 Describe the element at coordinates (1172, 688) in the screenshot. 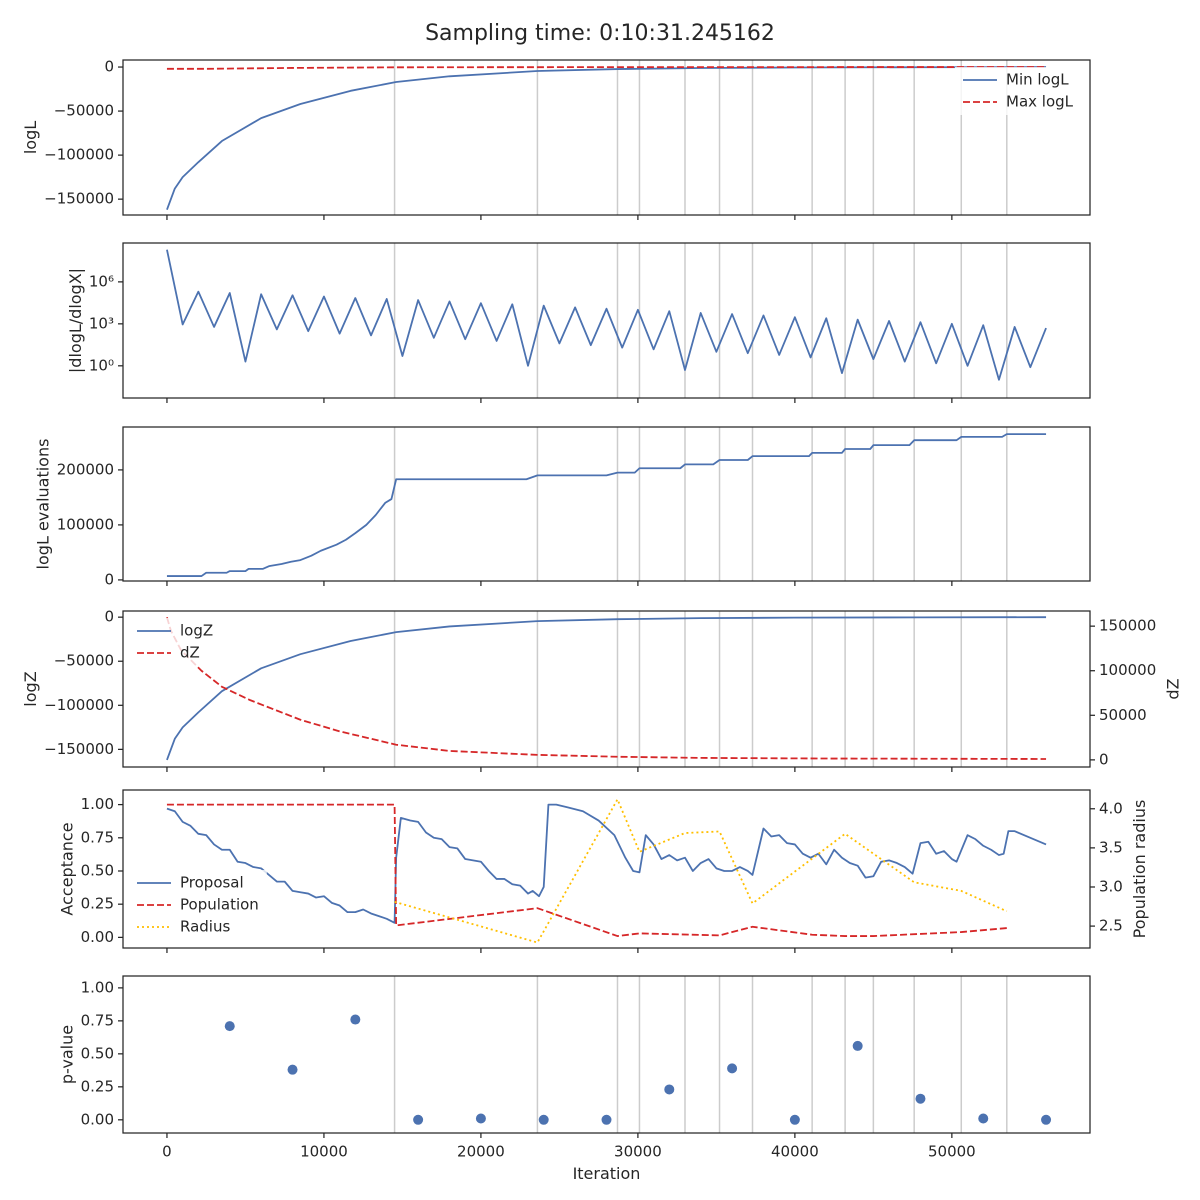

I see `y2-axis-label: dZ` at that location.